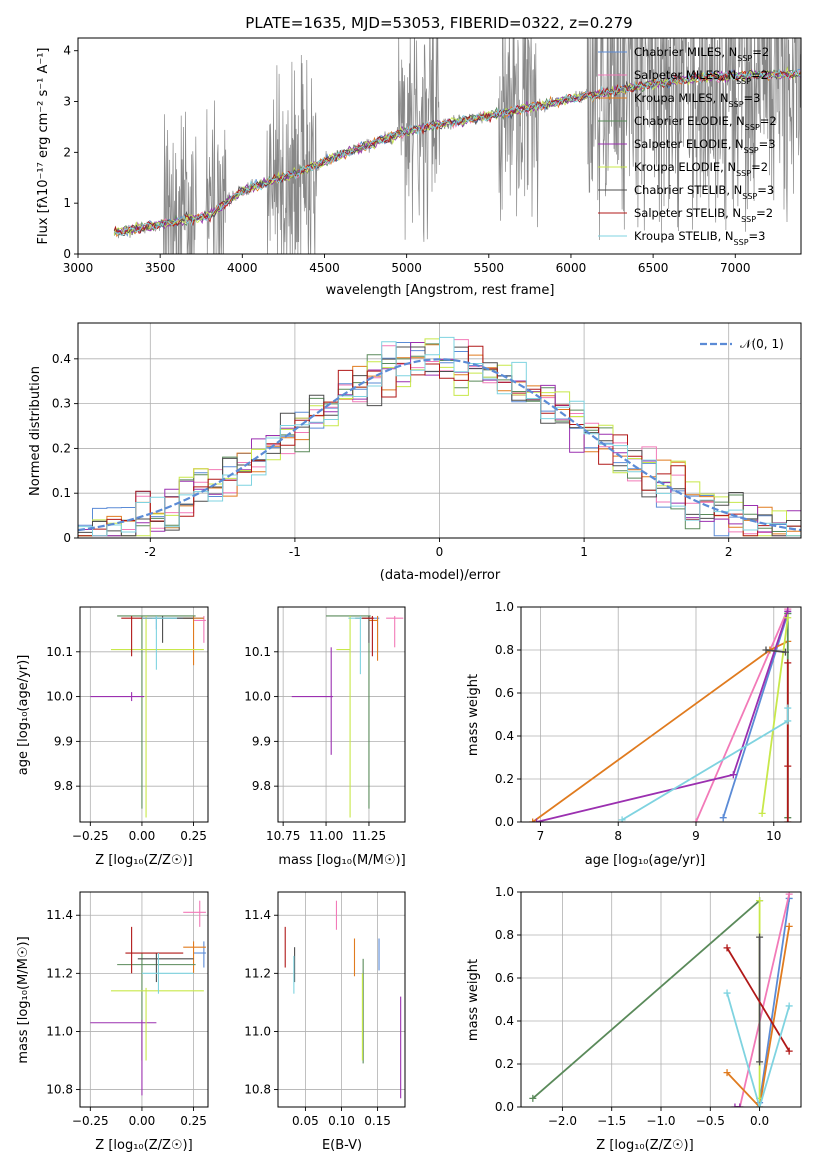  What do you see at coordinates (562, 1121) in the screenshot?
I see `x-tick-label: −2.0` at bounding box center [562, 1121].